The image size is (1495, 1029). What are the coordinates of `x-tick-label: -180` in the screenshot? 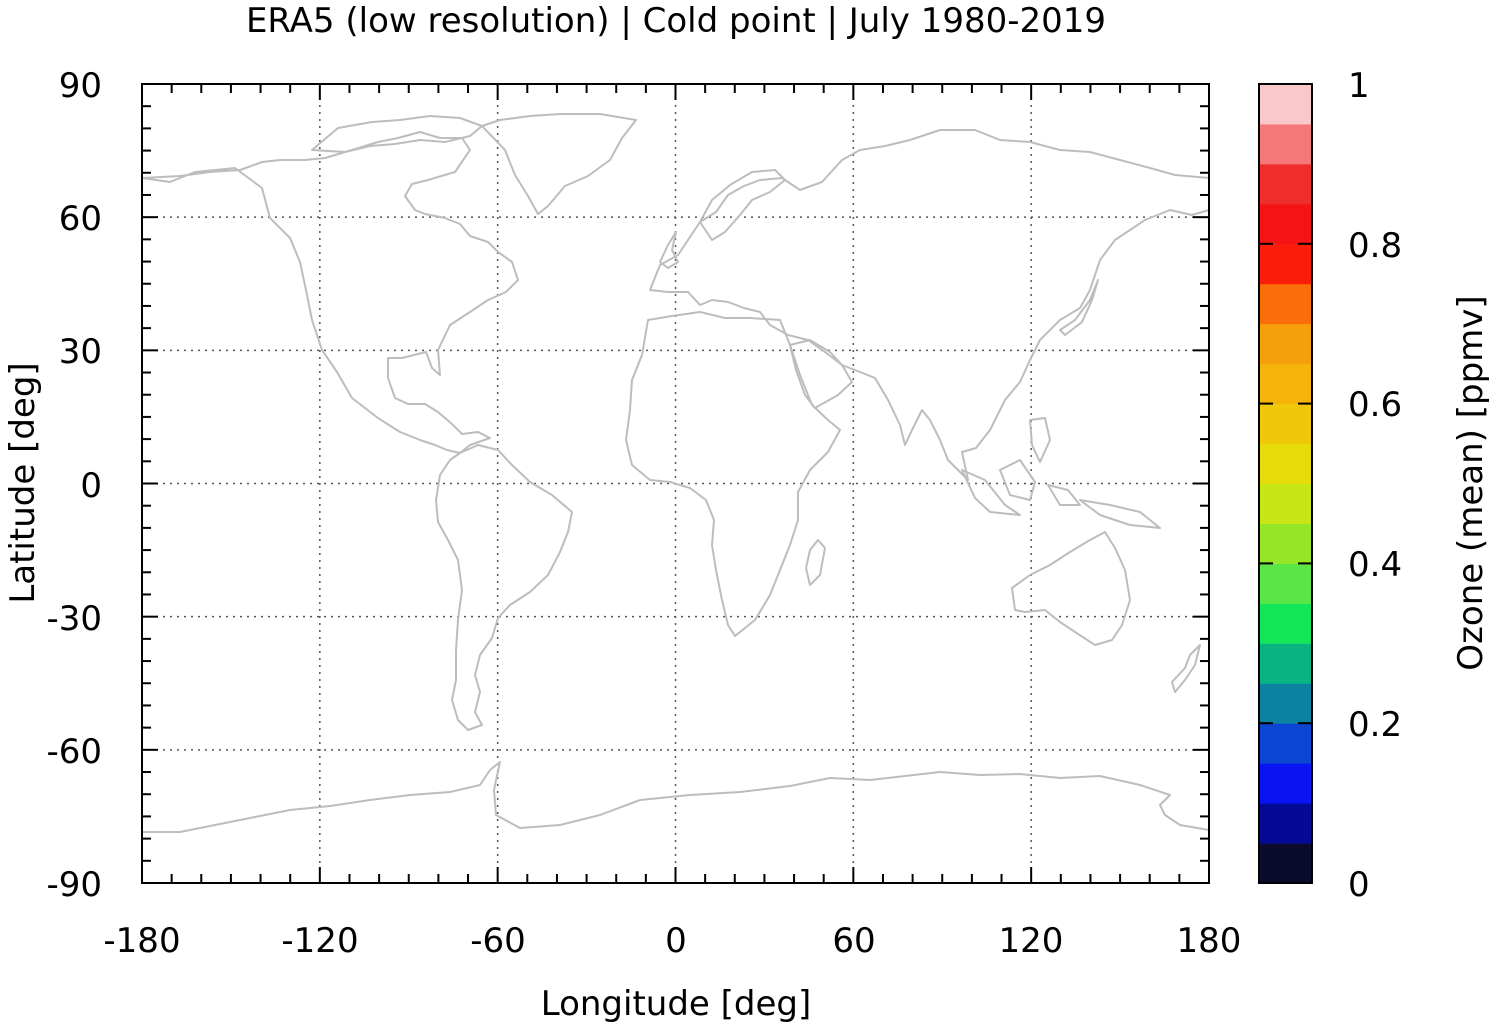 It's located at (141, 941).